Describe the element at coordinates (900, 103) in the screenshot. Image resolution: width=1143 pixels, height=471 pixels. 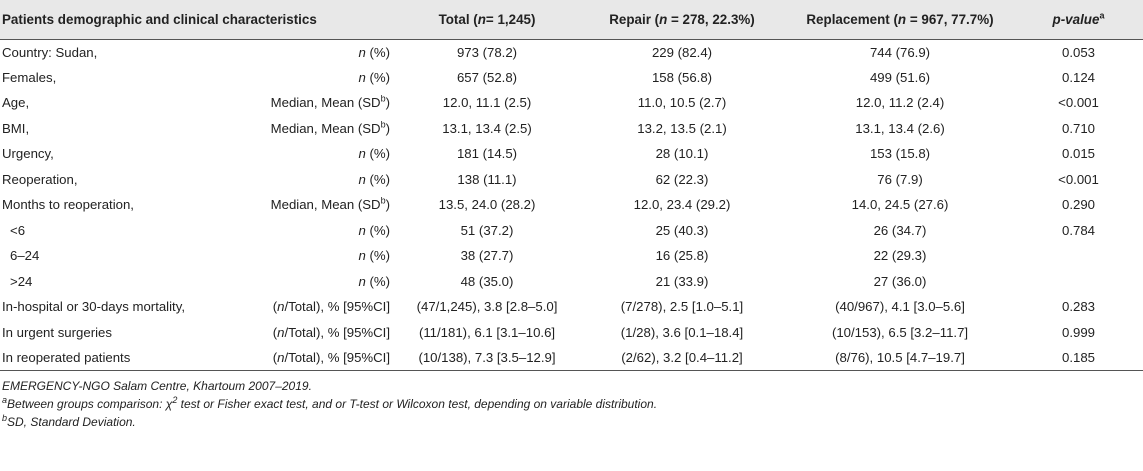
I see `cell-replacement: 12.0, 11.2 (2.4)` at that location.